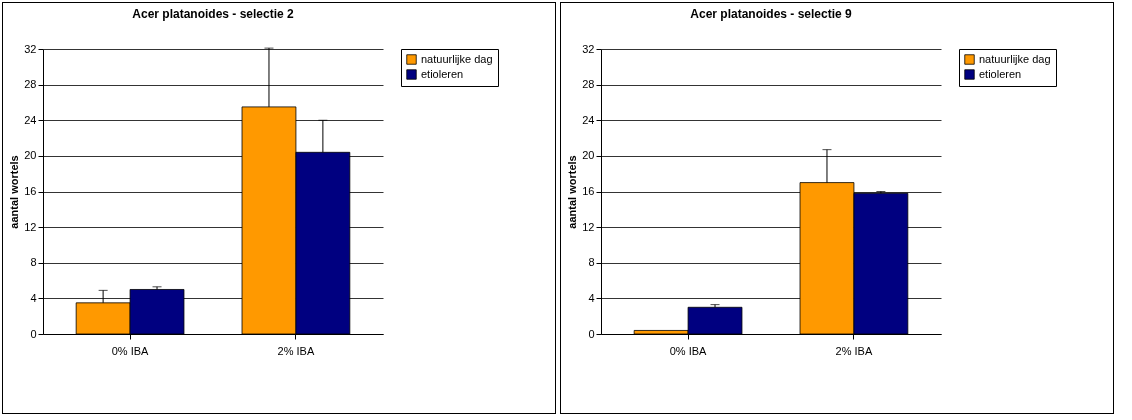 The image size is (1132, 420). What do you see at coordinates (213, 14) in the screenshot?
I see `chart-title: Acer platanoides - selectie 2` at bounding box center [213, 14].